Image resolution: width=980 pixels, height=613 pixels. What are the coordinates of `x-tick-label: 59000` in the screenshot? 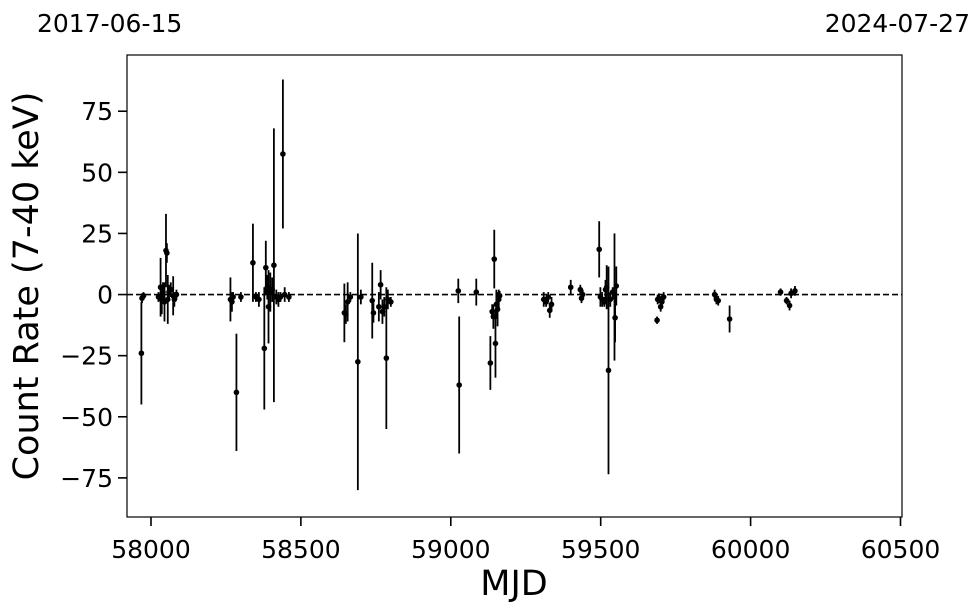 It's located at (451, 549).